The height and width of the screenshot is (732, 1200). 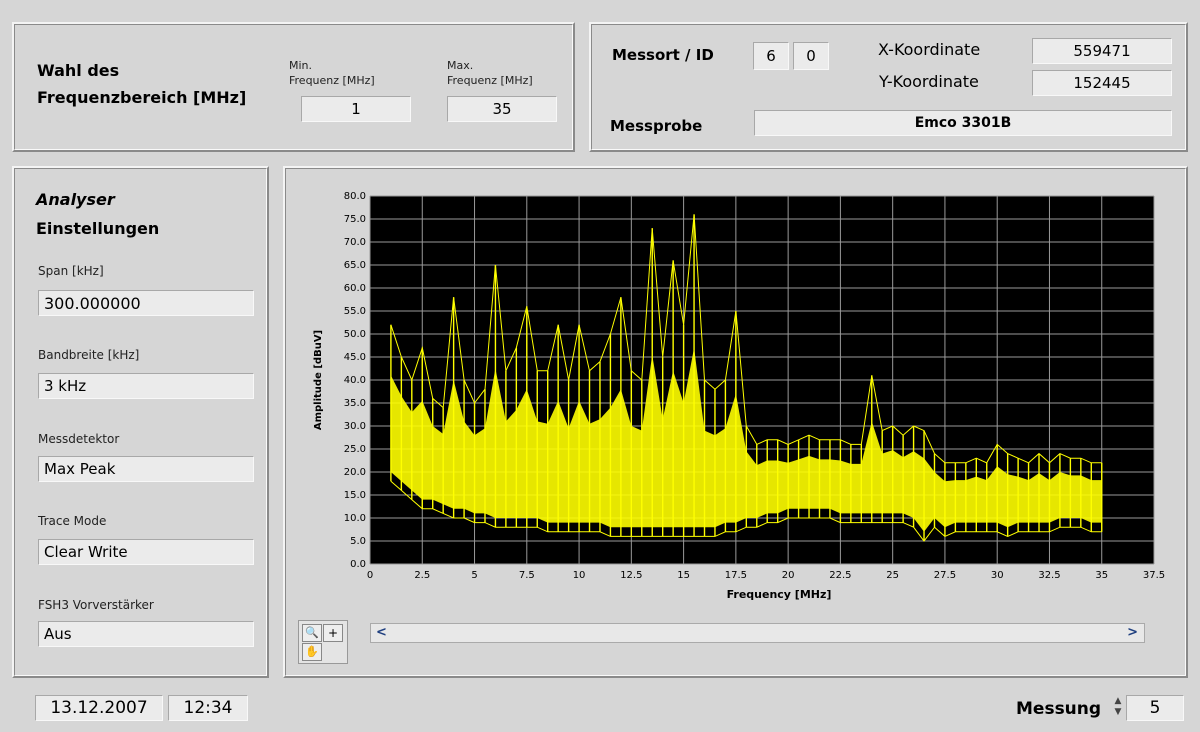 I want to click on analyser-title-line2: Einstellungen, so click(x=98, y=228).